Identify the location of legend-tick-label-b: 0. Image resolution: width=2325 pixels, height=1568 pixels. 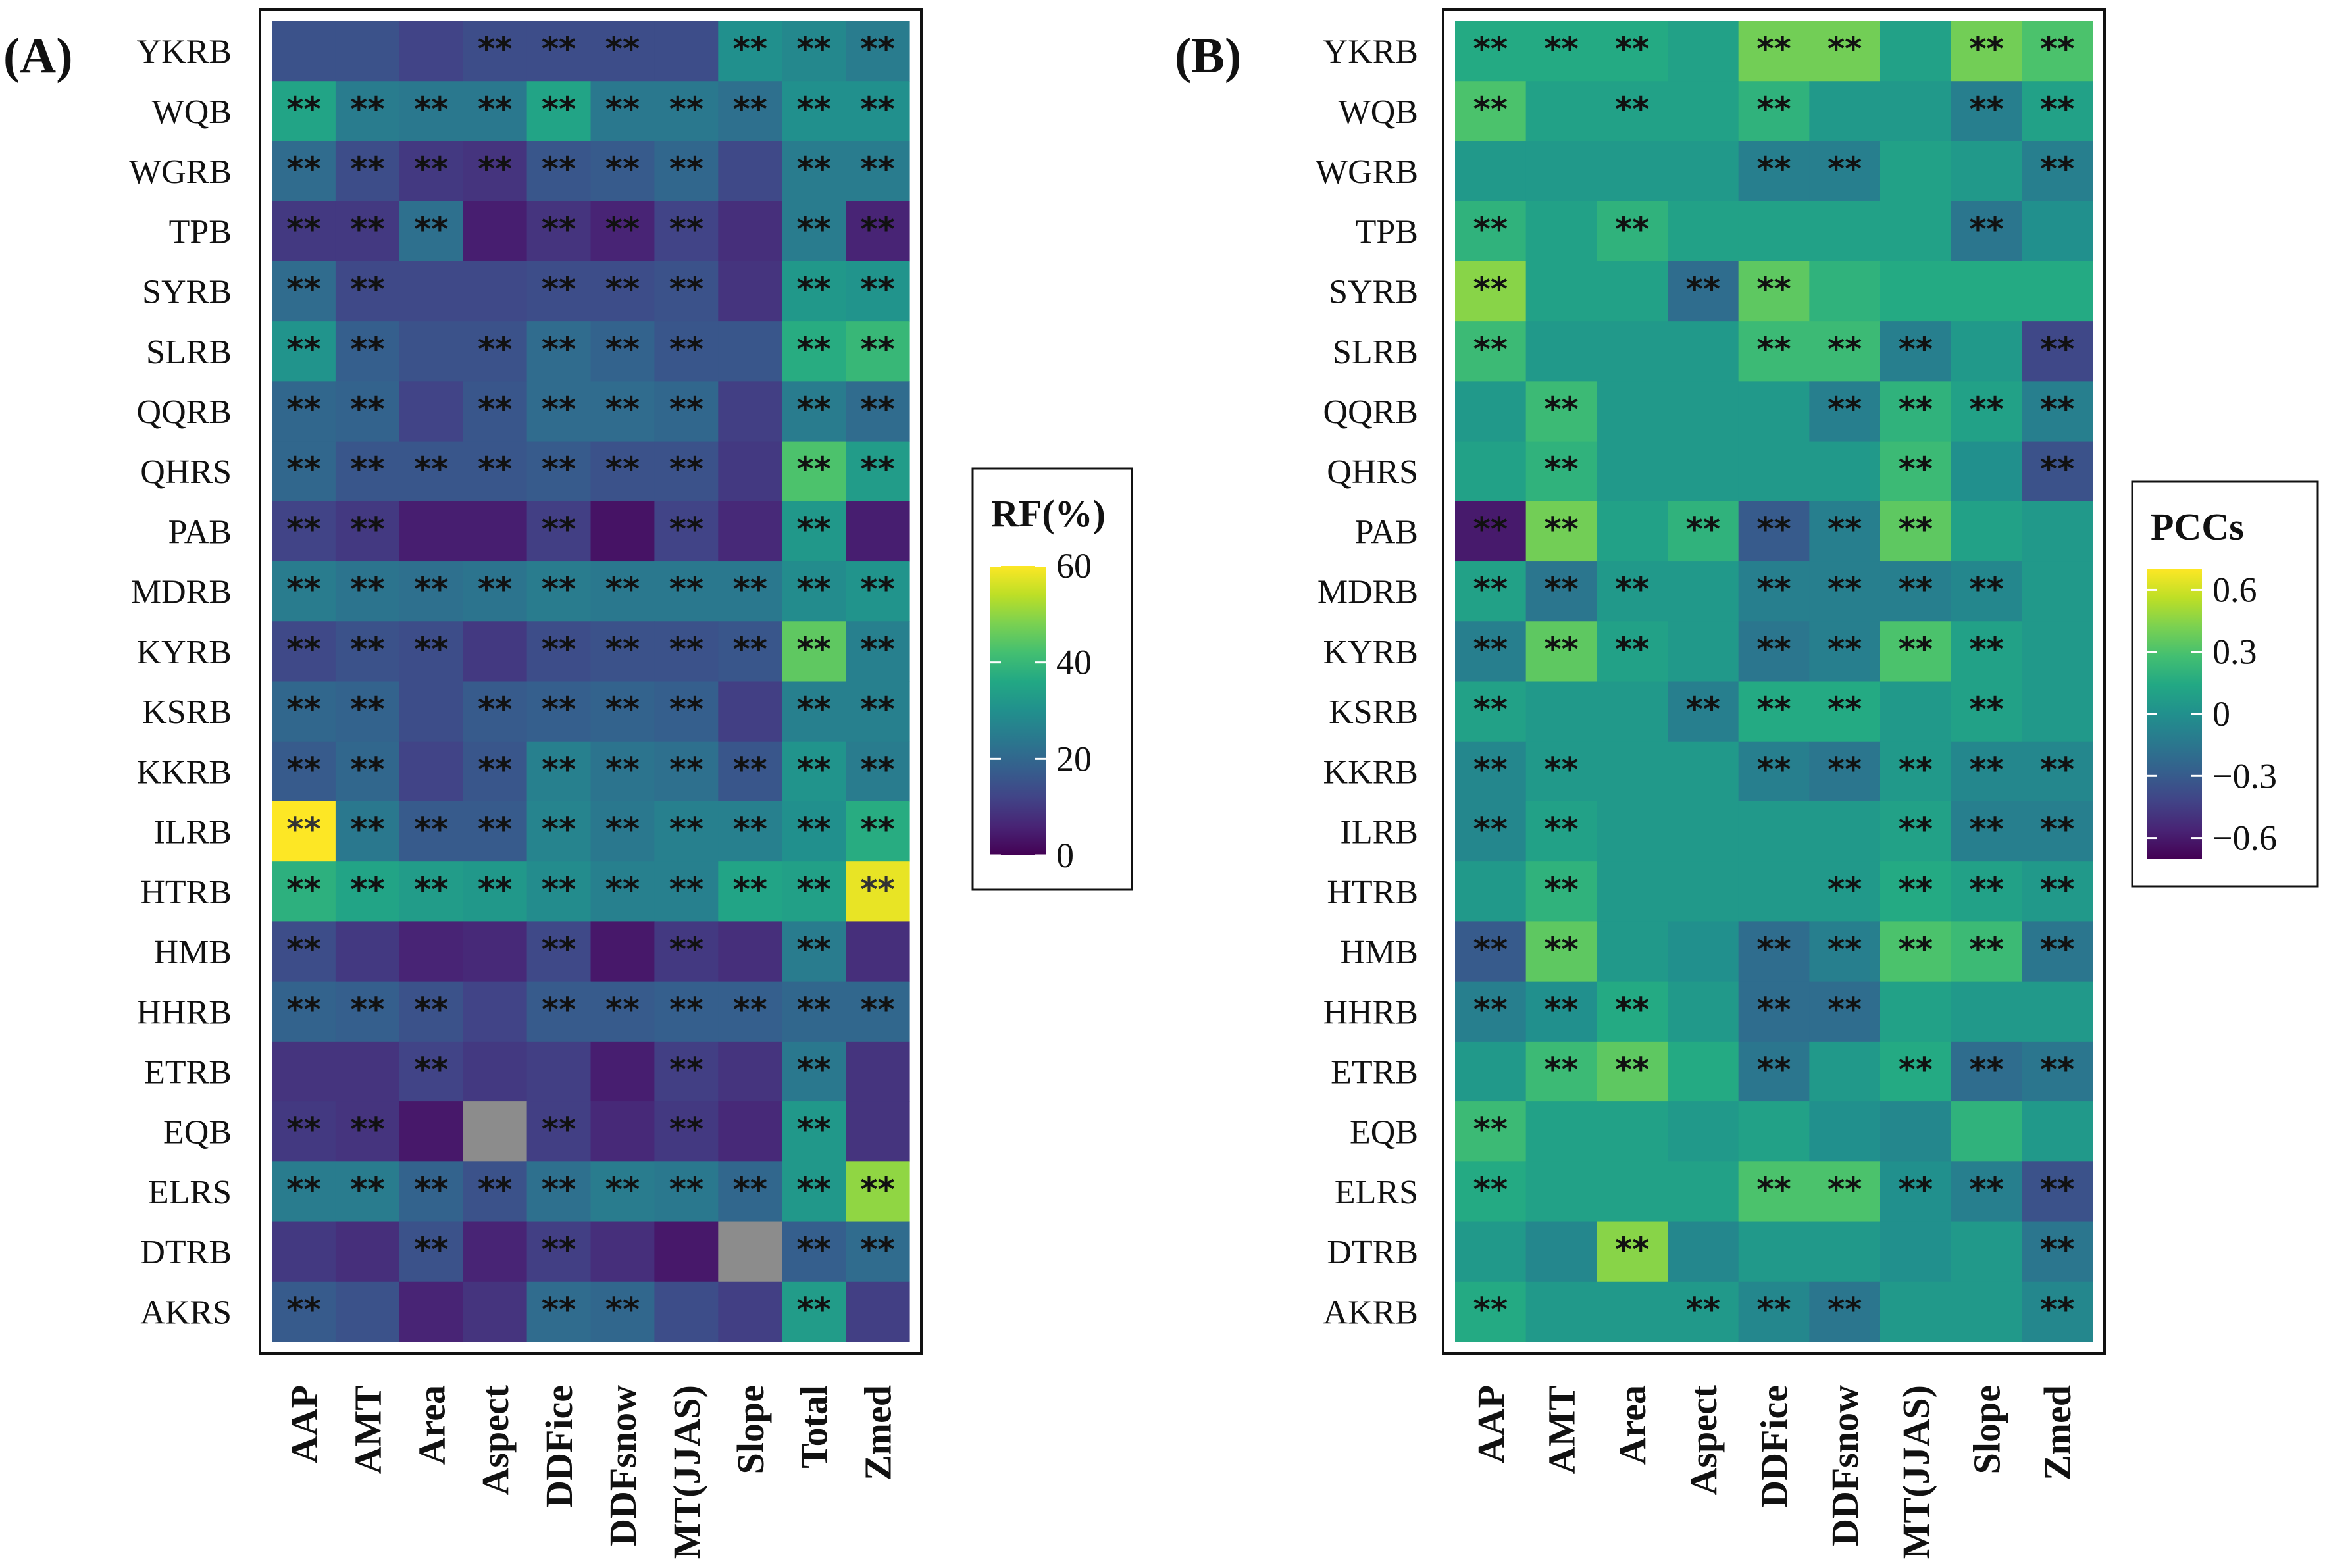
(2221, 714).